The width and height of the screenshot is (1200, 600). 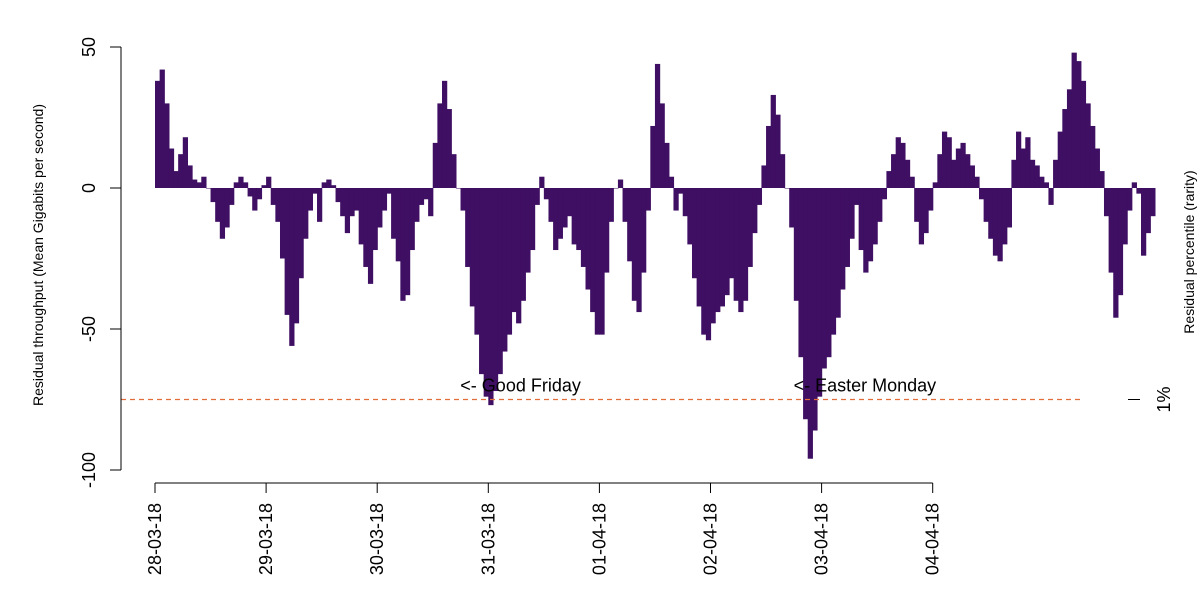 I want to click on x-axis-tick-label: 29-03-18, so click(x=266, y=539).